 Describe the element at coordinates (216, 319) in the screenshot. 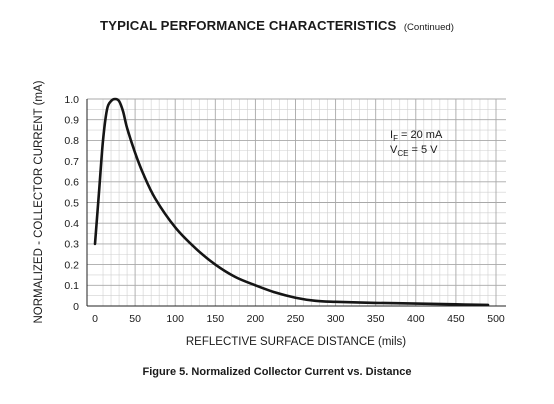

I see `x-tick-label: 150` at that location.